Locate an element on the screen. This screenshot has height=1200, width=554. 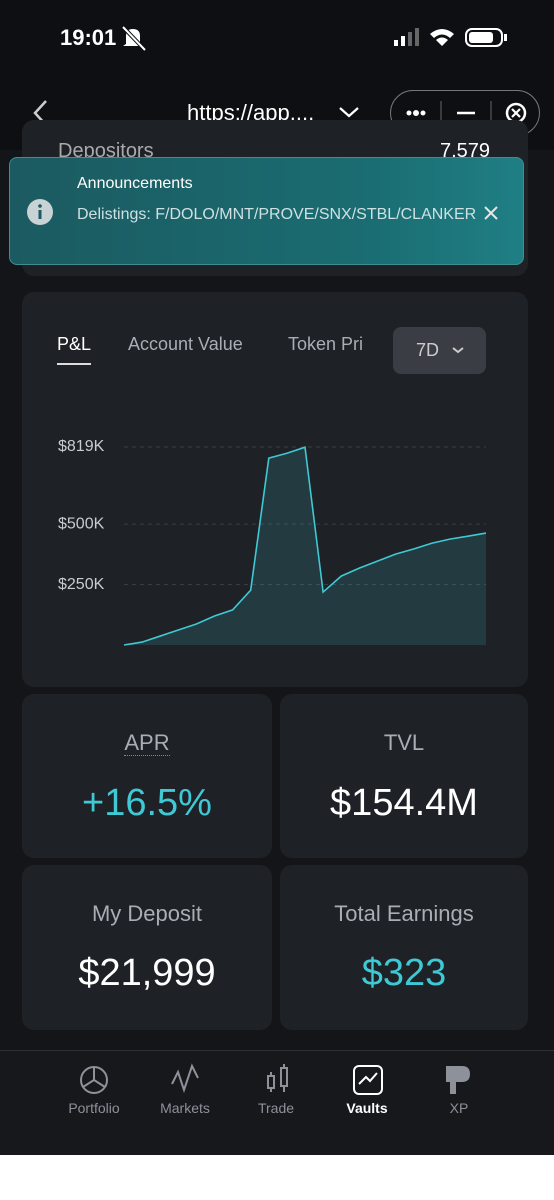
status-time: 19:01 is located at coordinates (88, 37).